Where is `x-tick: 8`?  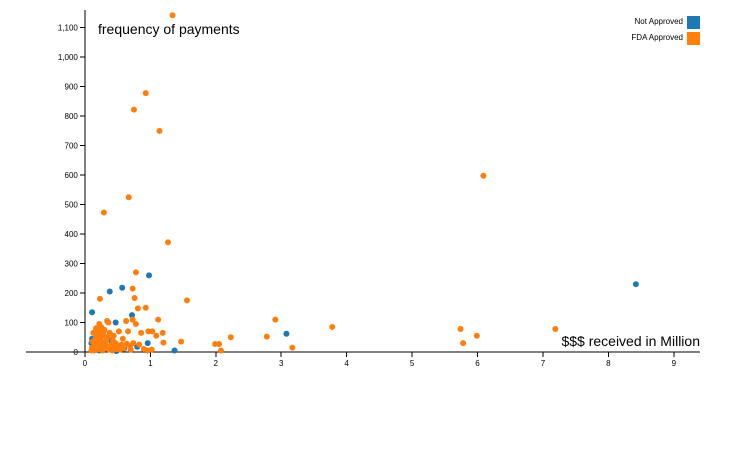 x-tick: 8 is located at coordinates (608, 360).